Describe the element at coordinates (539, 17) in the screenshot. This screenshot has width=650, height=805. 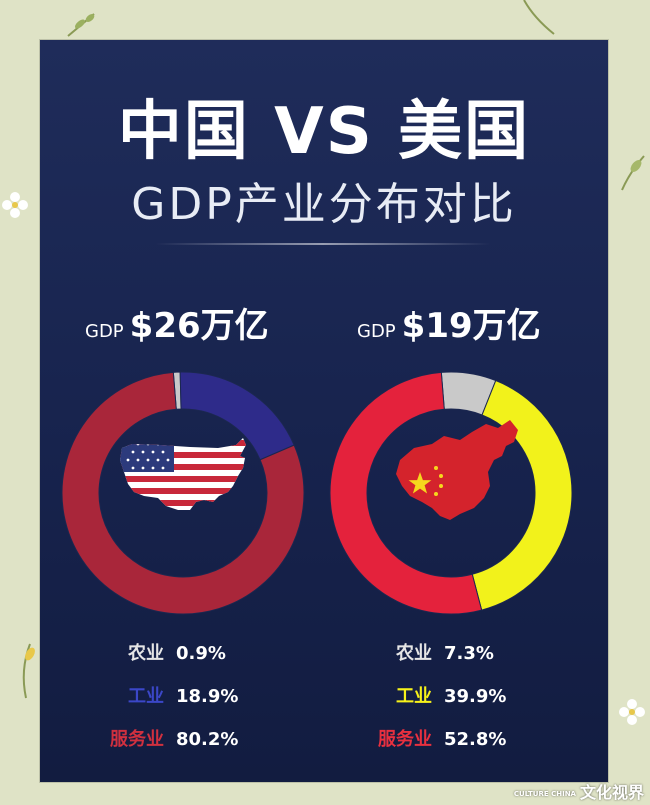
I see `branch-icon` at that location.